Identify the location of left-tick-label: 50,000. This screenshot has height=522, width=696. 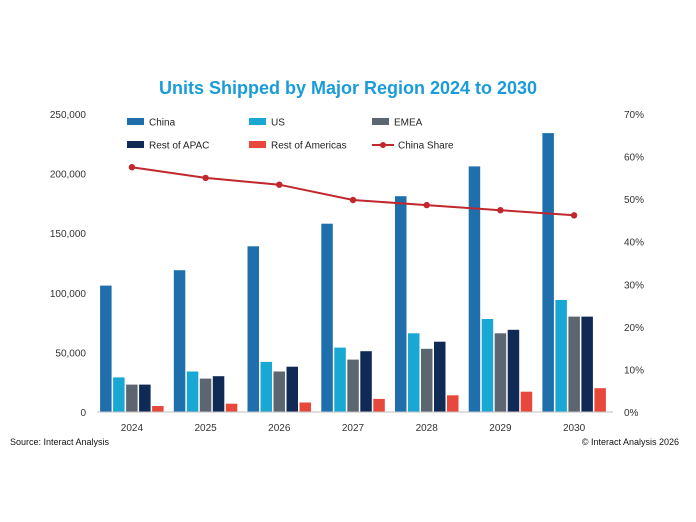
(70, 353).